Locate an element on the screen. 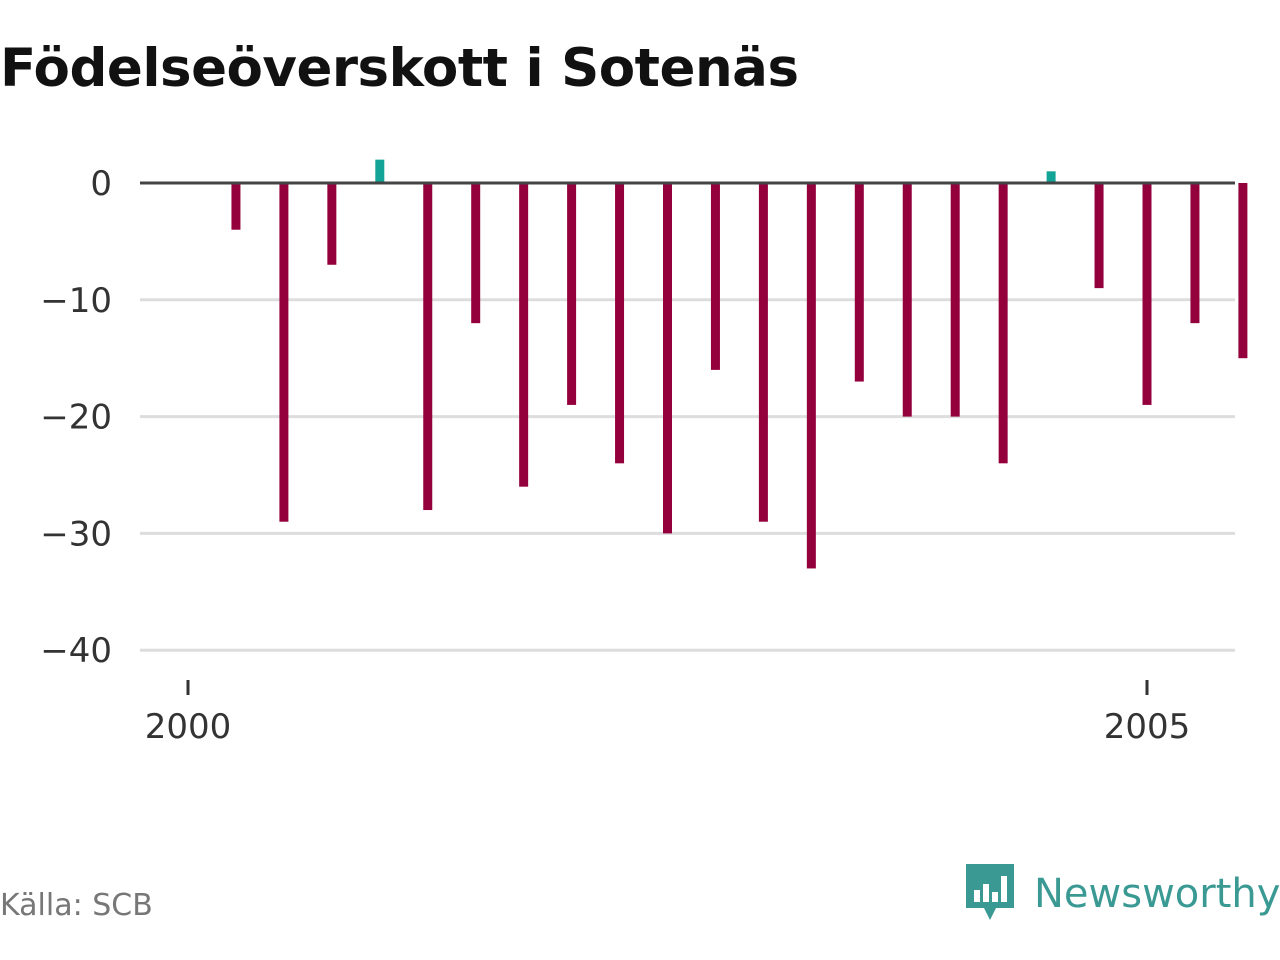 The height and width of the screenshot is (960, 1280). y-tick-label: −20 is located at coordinates (76, 418).